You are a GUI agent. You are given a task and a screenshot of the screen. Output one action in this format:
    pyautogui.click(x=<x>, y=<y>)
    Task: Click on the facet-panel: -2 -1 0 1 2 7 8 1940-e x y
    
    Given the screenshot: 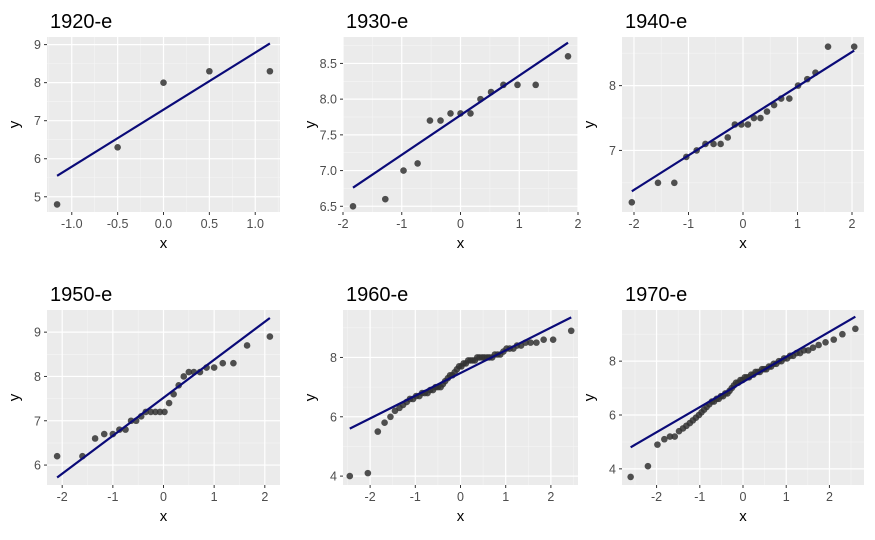 What is the action you would take?
    pyautogui.click(x=722, y=131)
    